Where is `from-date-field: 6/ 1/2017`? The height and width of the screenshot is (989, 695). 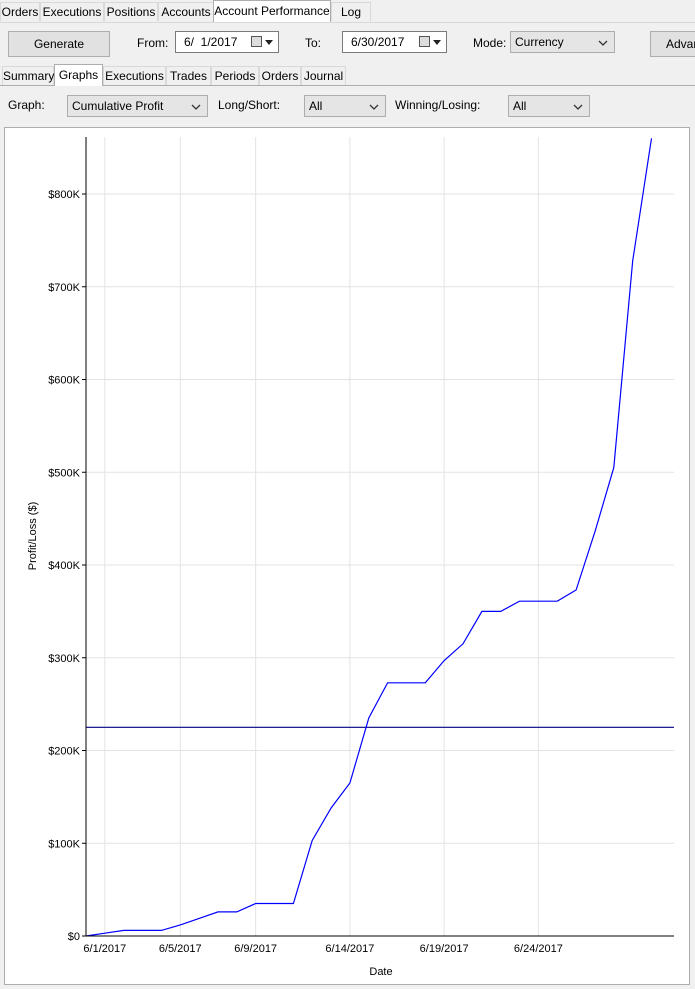 from-date-field: 6/ 1/2017 is located at coordinates (227, 42).